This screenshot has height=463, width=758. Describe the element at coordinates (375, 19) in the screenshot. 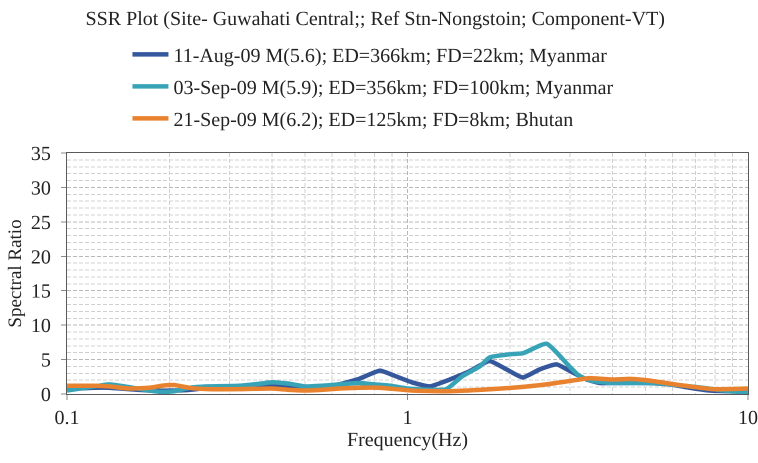

I see `chart-title: SSR Plot (Site- Guwahati Central;; Ref Stn-Nongstoin; Component-VT)` at that location.